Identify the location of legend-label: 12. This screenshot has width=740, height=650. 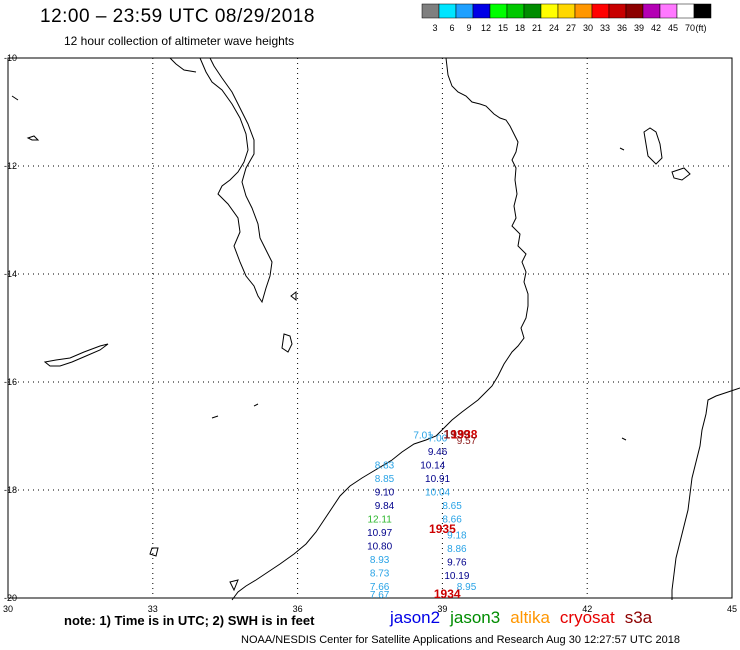
(486, 28).